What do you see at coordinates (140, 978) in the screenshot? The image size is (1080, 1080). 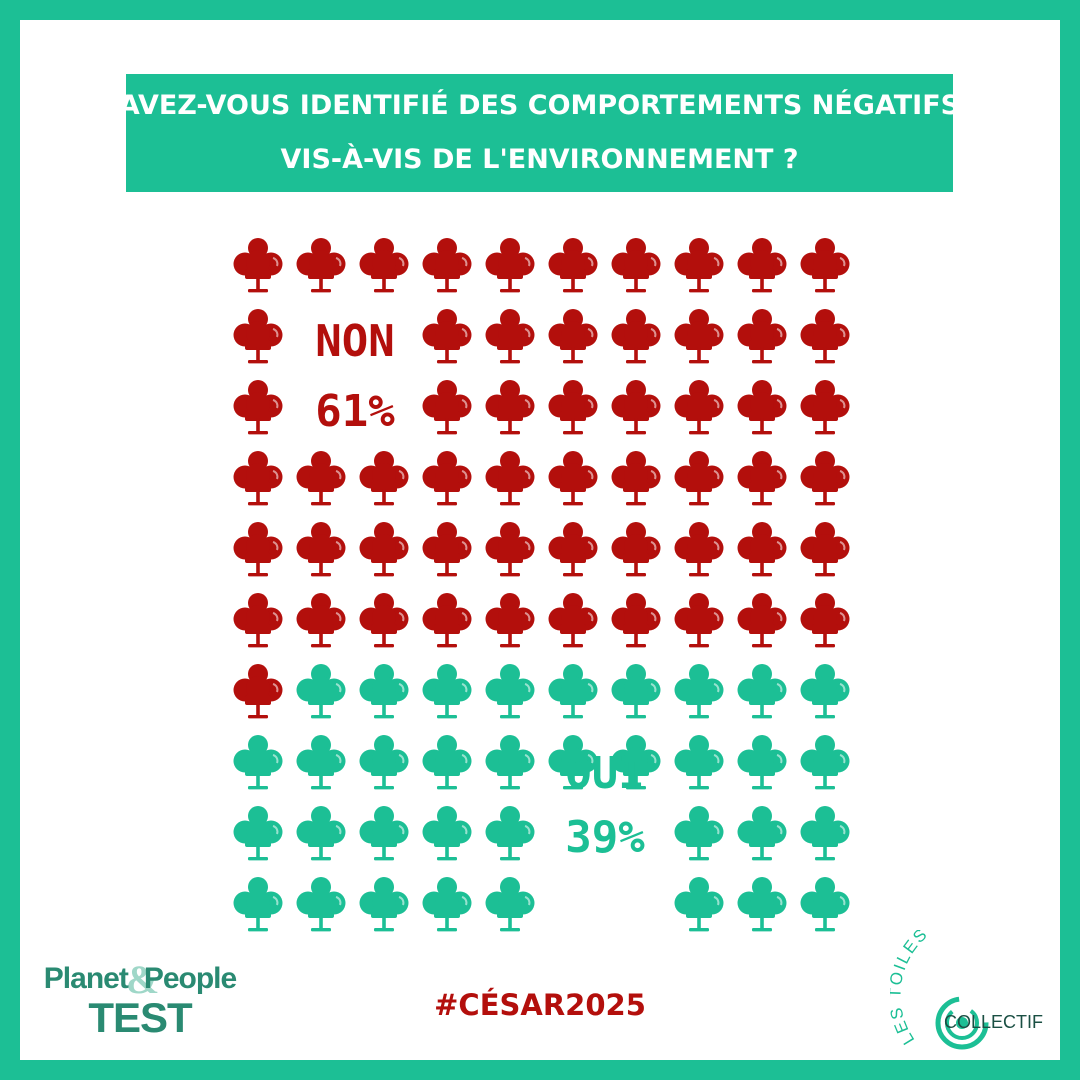 I see `brand-name: Planet People` at bounding box center [140, 978].